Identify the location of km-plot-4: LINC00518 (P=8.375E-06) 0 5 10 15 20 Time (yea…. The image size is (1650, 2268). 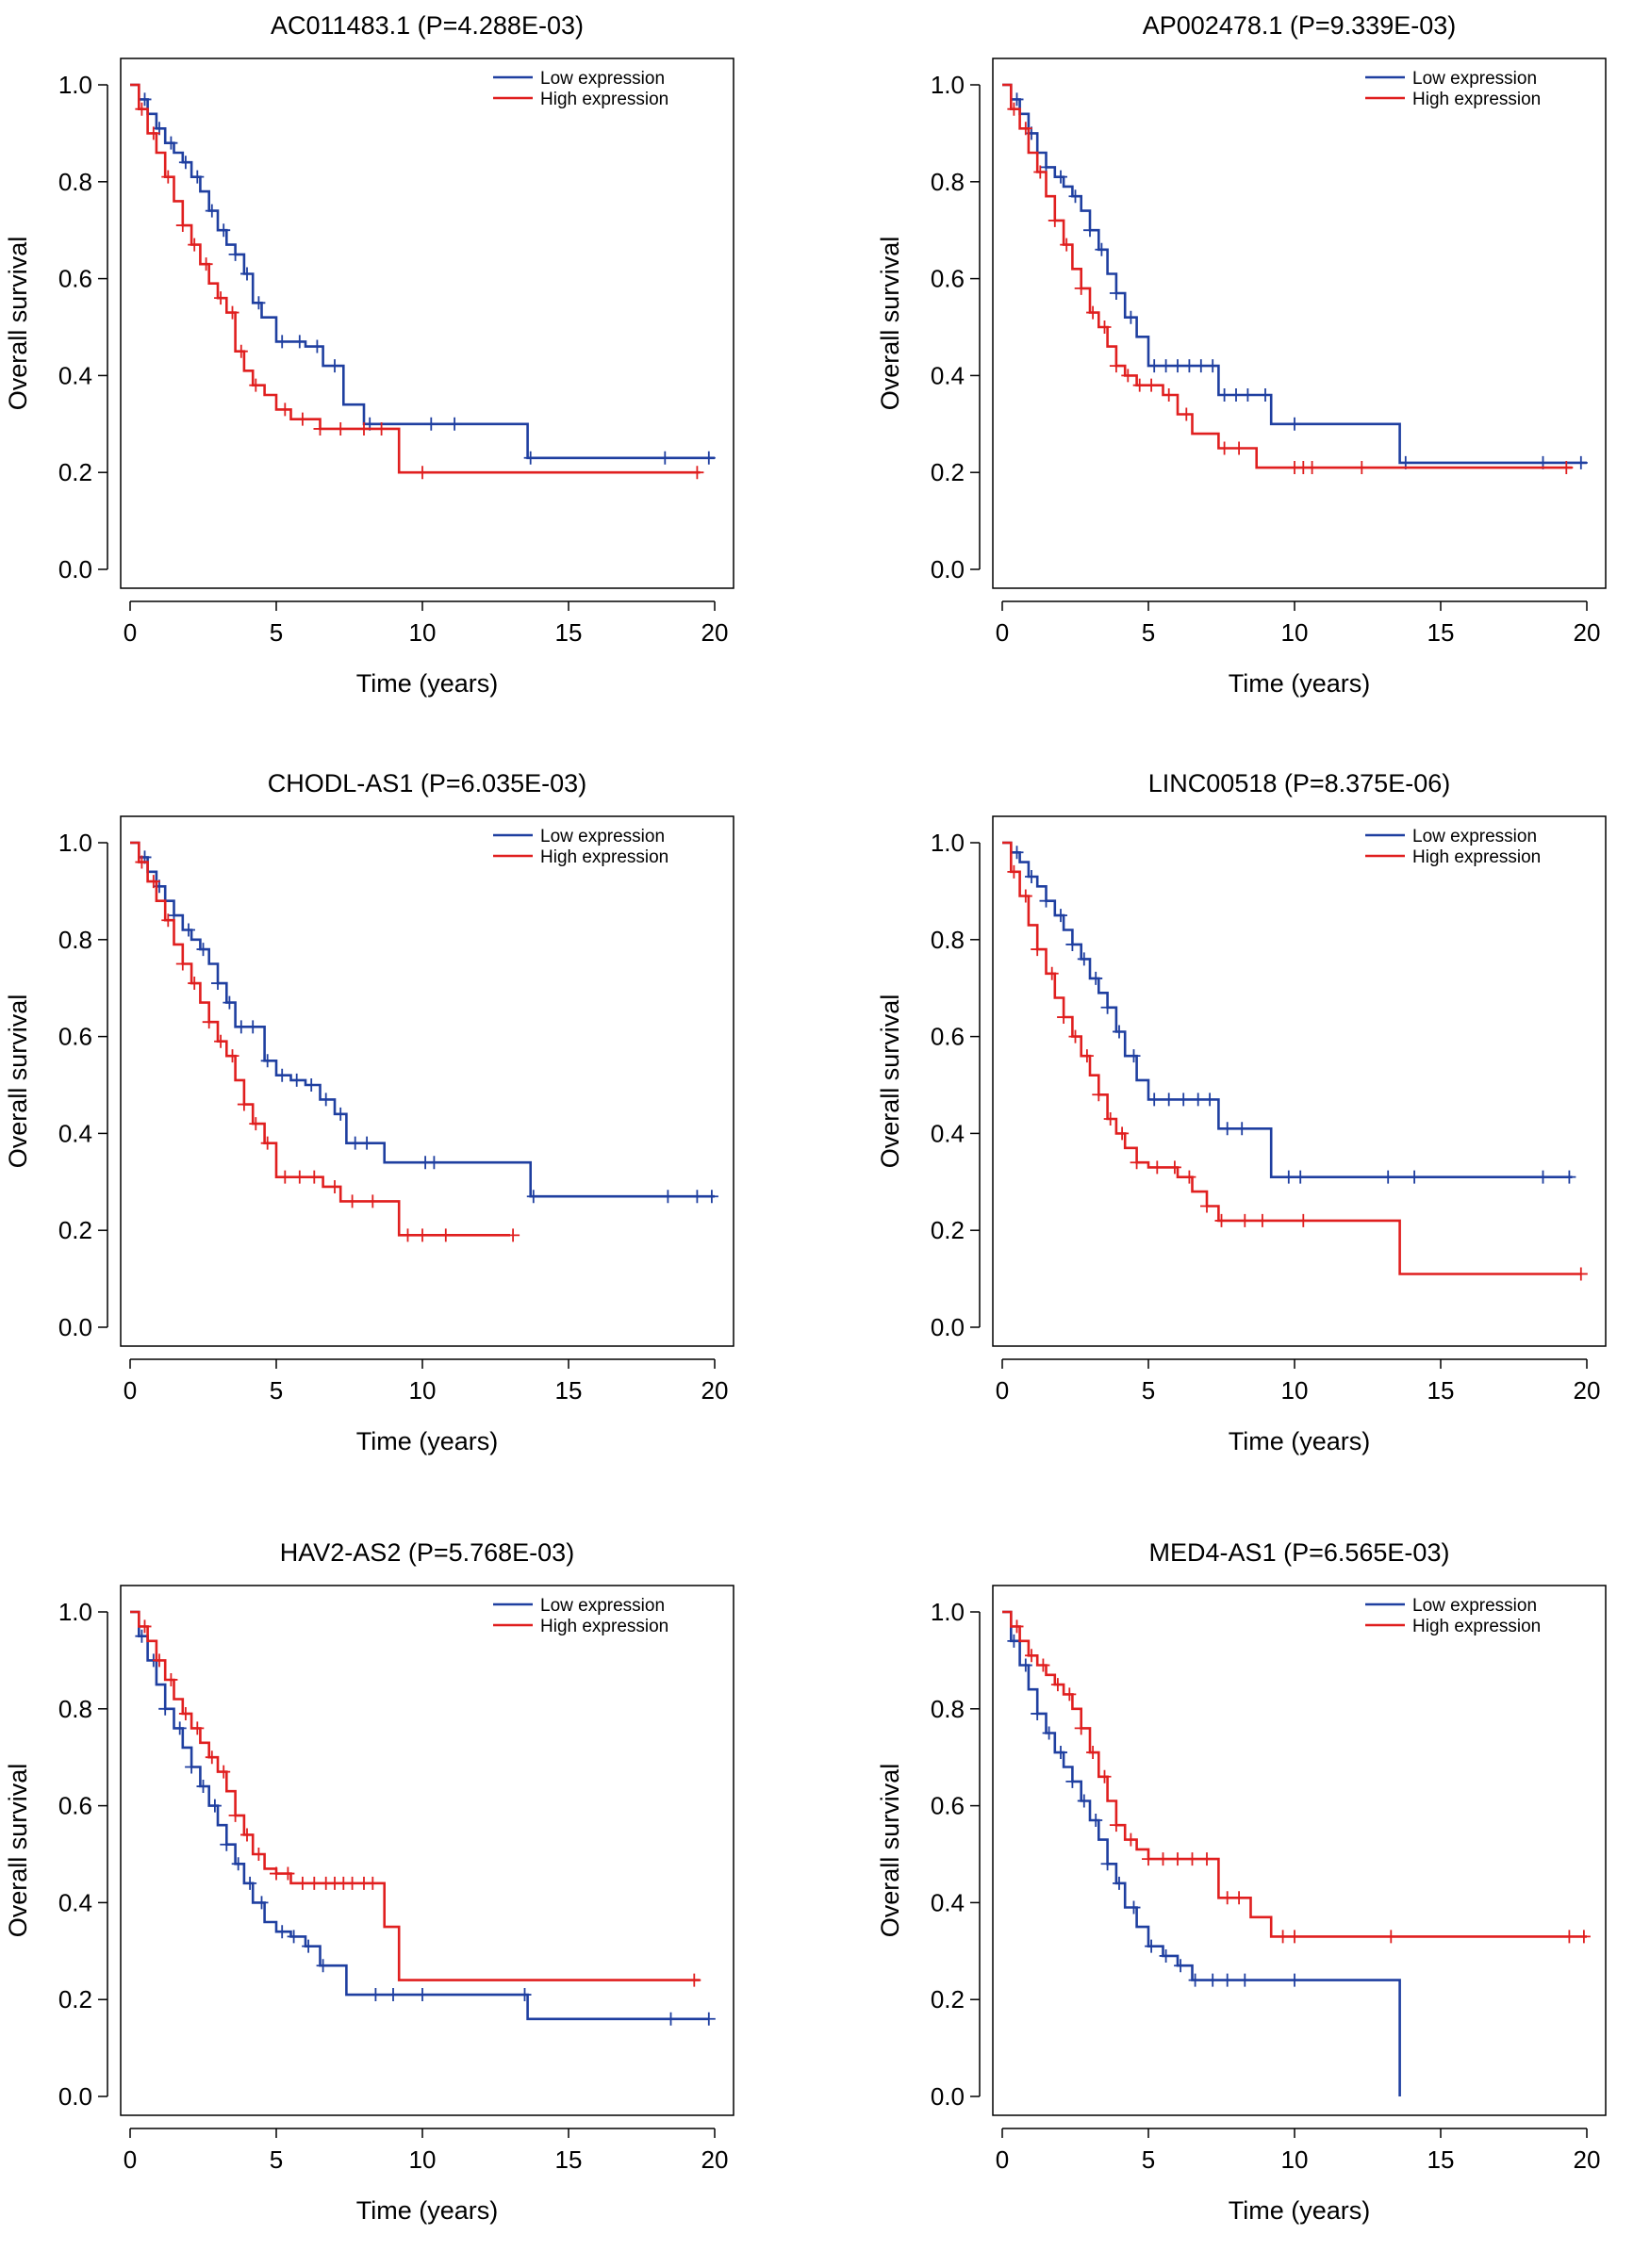
(1241, 1112).